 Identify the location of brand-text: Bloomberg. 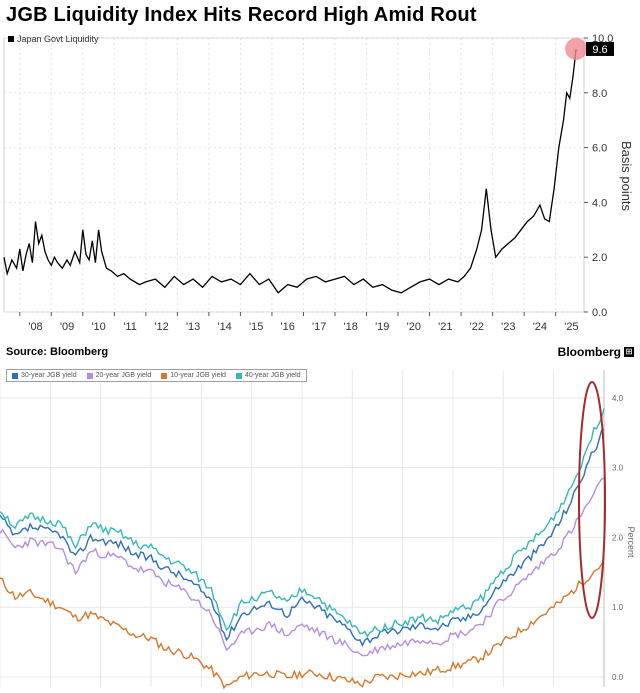
(589, 352).